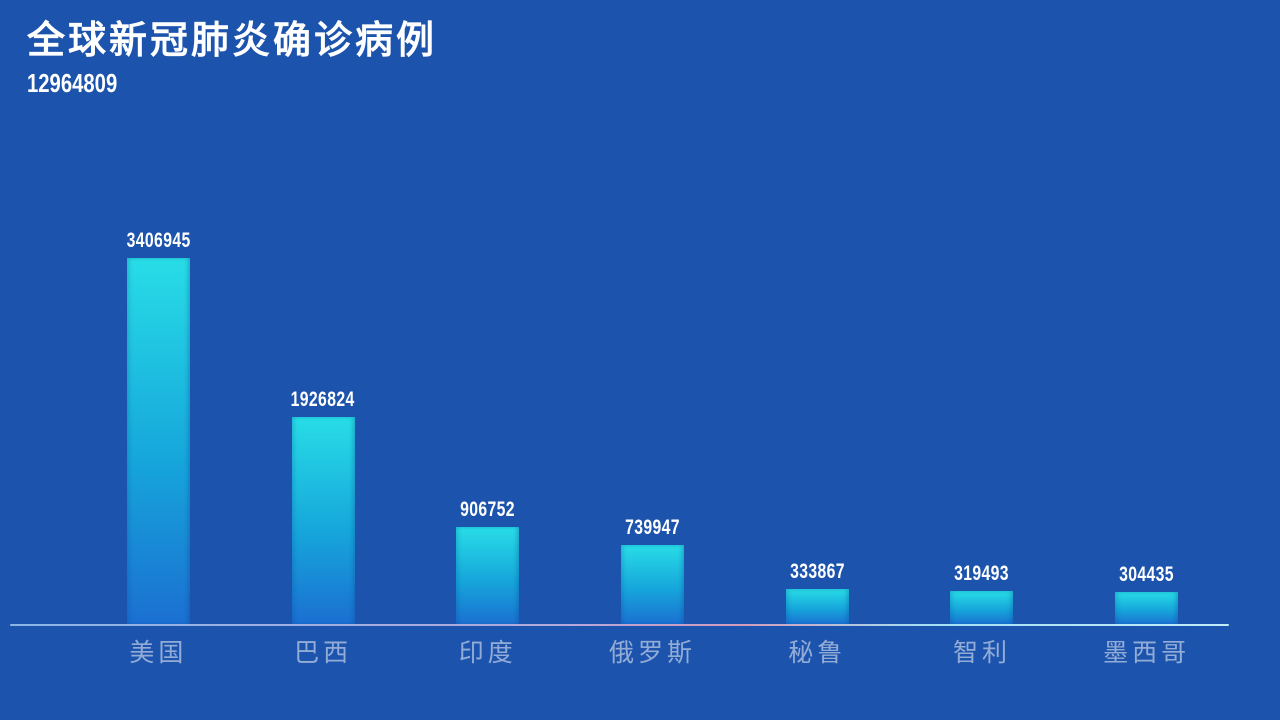 Image resolution: width=1280 pixels, height=720 pixels. Describe the element at coordinates (1147, 574) in the screenshot. I see `bar-value-label: 304435` at that location.